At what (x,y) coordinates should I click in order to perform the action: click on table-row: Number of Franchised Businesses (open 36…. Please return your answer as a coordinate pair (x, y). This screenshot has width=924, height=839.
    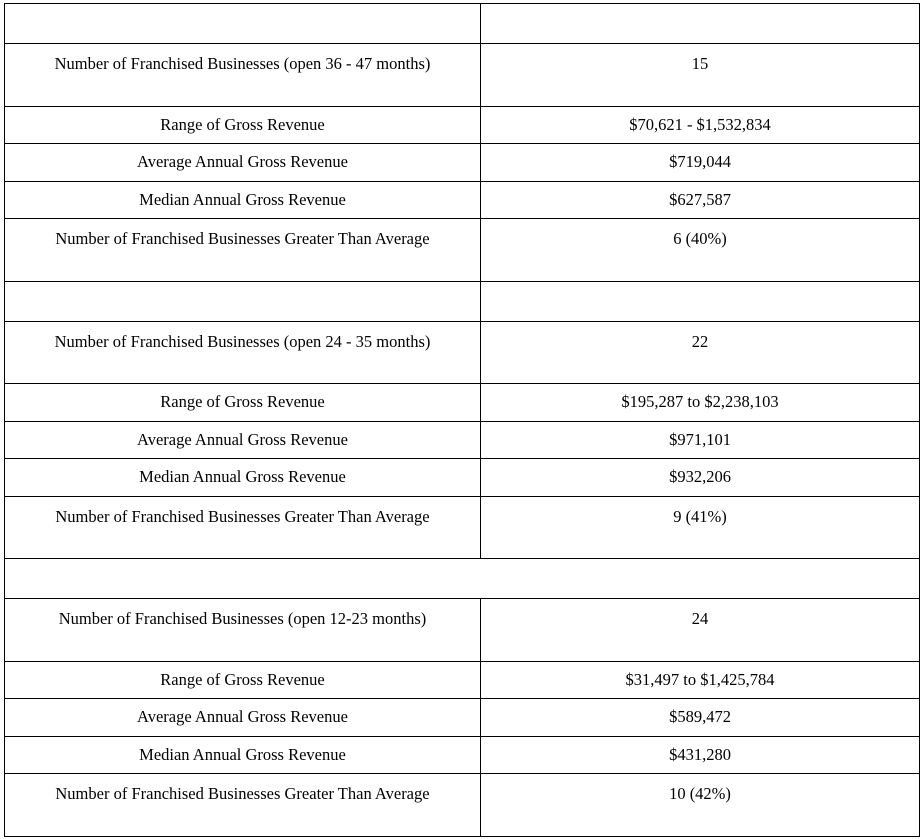
    Looking at the image, I should click on (462, 75).